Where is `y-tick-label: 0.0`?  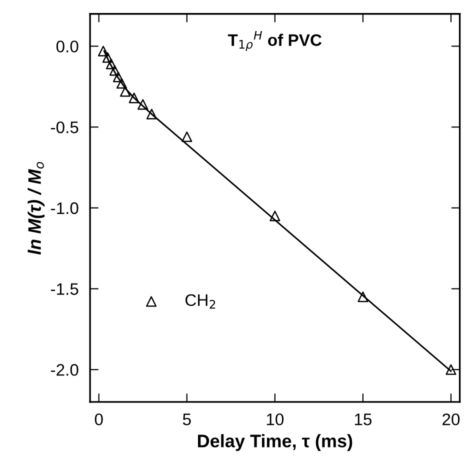
y-tick-label: 0.0 is located at coordinates (67, 46).